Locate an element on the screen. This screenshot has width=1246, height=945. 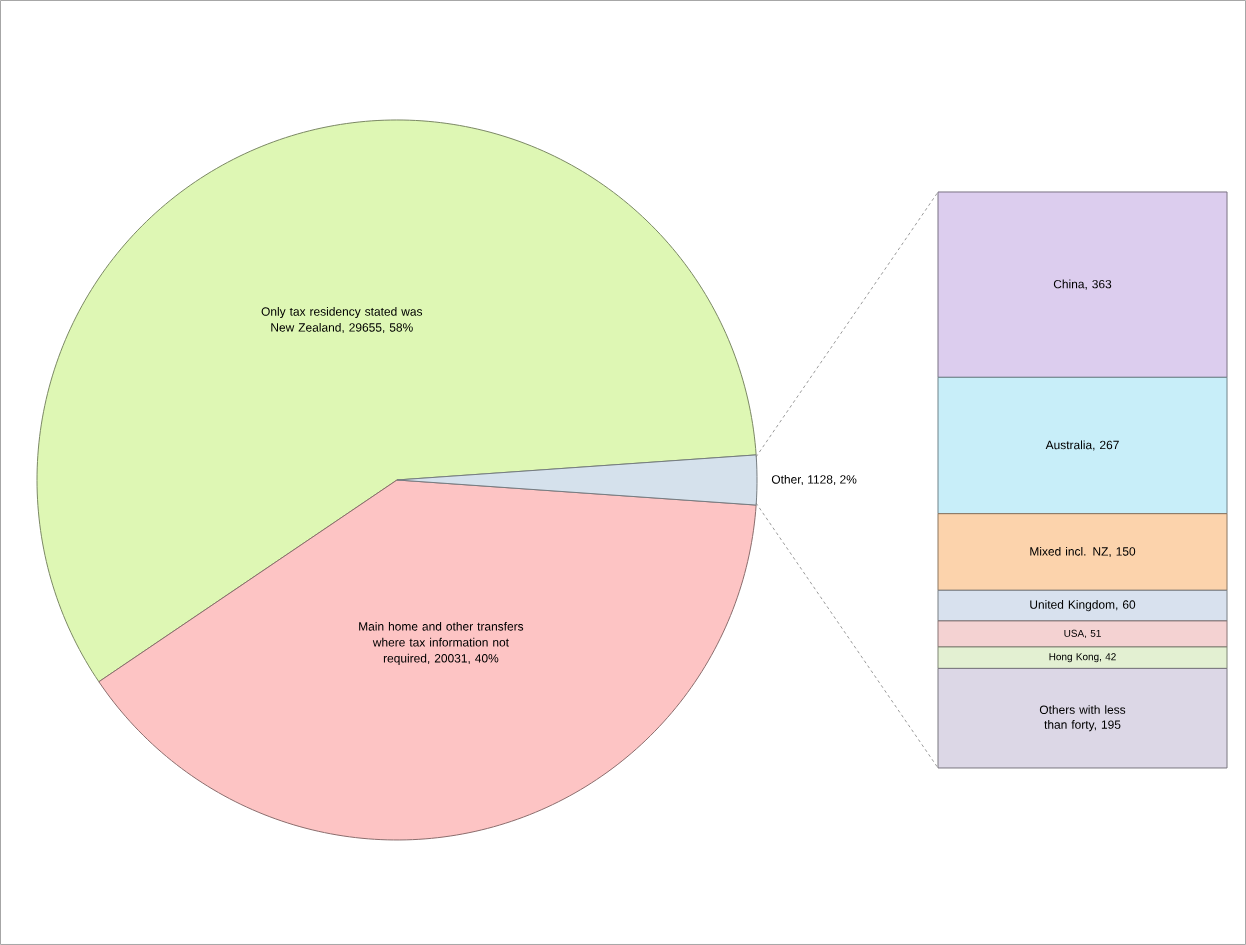
data-label: Others with less than forty, 195 is located at coordinates (1082, 718).